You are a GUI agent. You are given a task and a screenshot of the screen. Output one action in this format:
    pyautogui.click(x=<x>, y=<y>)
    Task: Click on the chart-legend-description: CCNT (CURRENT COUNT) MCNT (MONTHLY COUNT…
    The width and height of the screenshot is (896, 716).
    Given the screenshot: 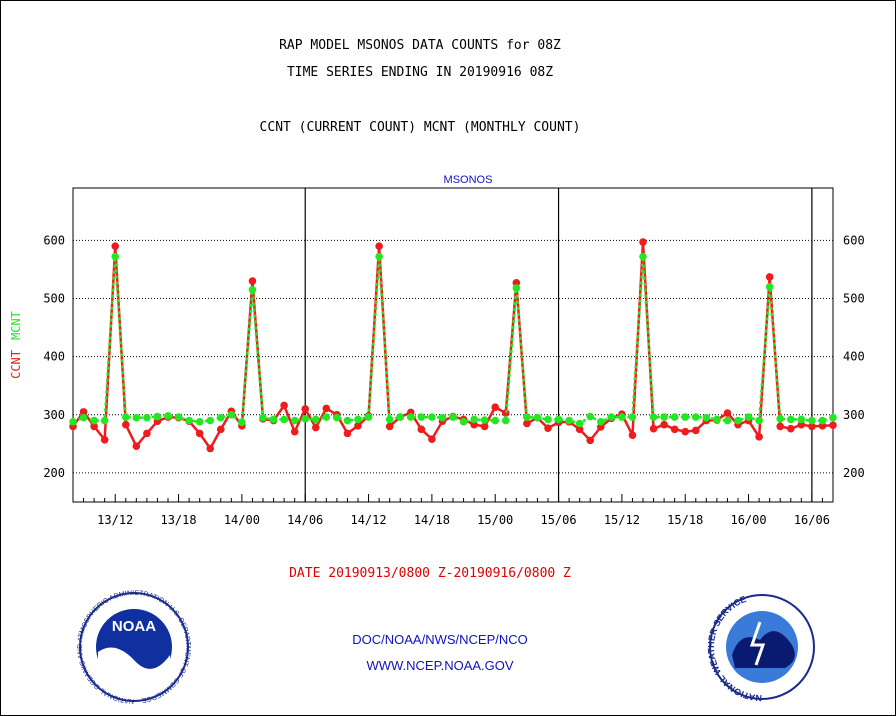 What is the action you would take?
    pyautogui.click(x=420, y=127)
    